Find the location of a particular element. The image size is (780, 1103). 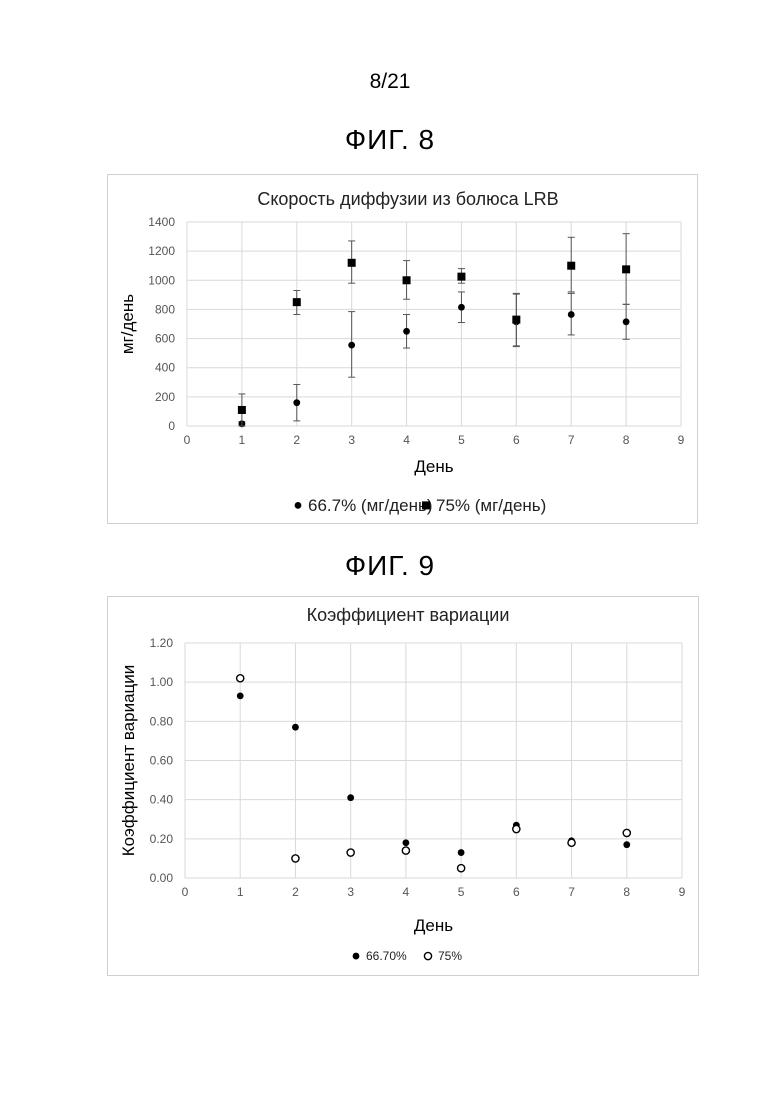

y-tick-label: 1200 is located at coordinates (161, 251).